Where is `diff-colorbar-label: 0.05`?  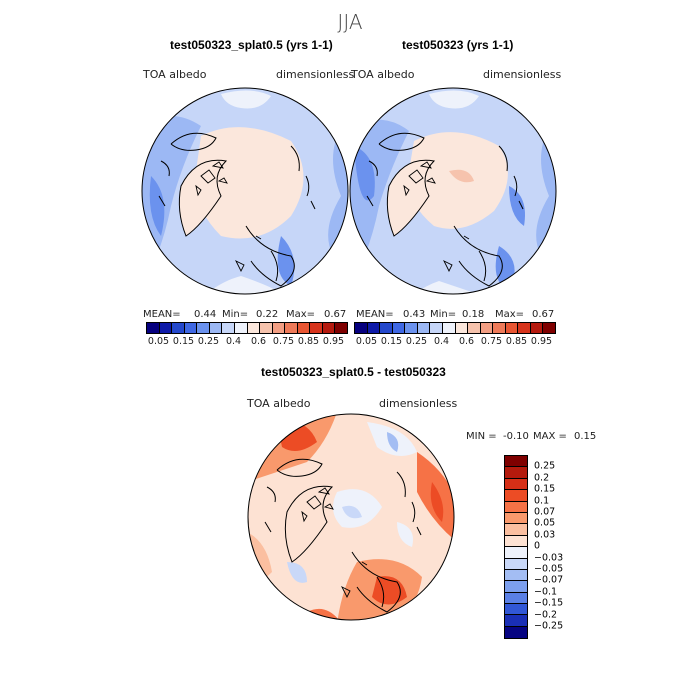
diff-colorbar-label: 0.05 is located at coordinates (545, 523).